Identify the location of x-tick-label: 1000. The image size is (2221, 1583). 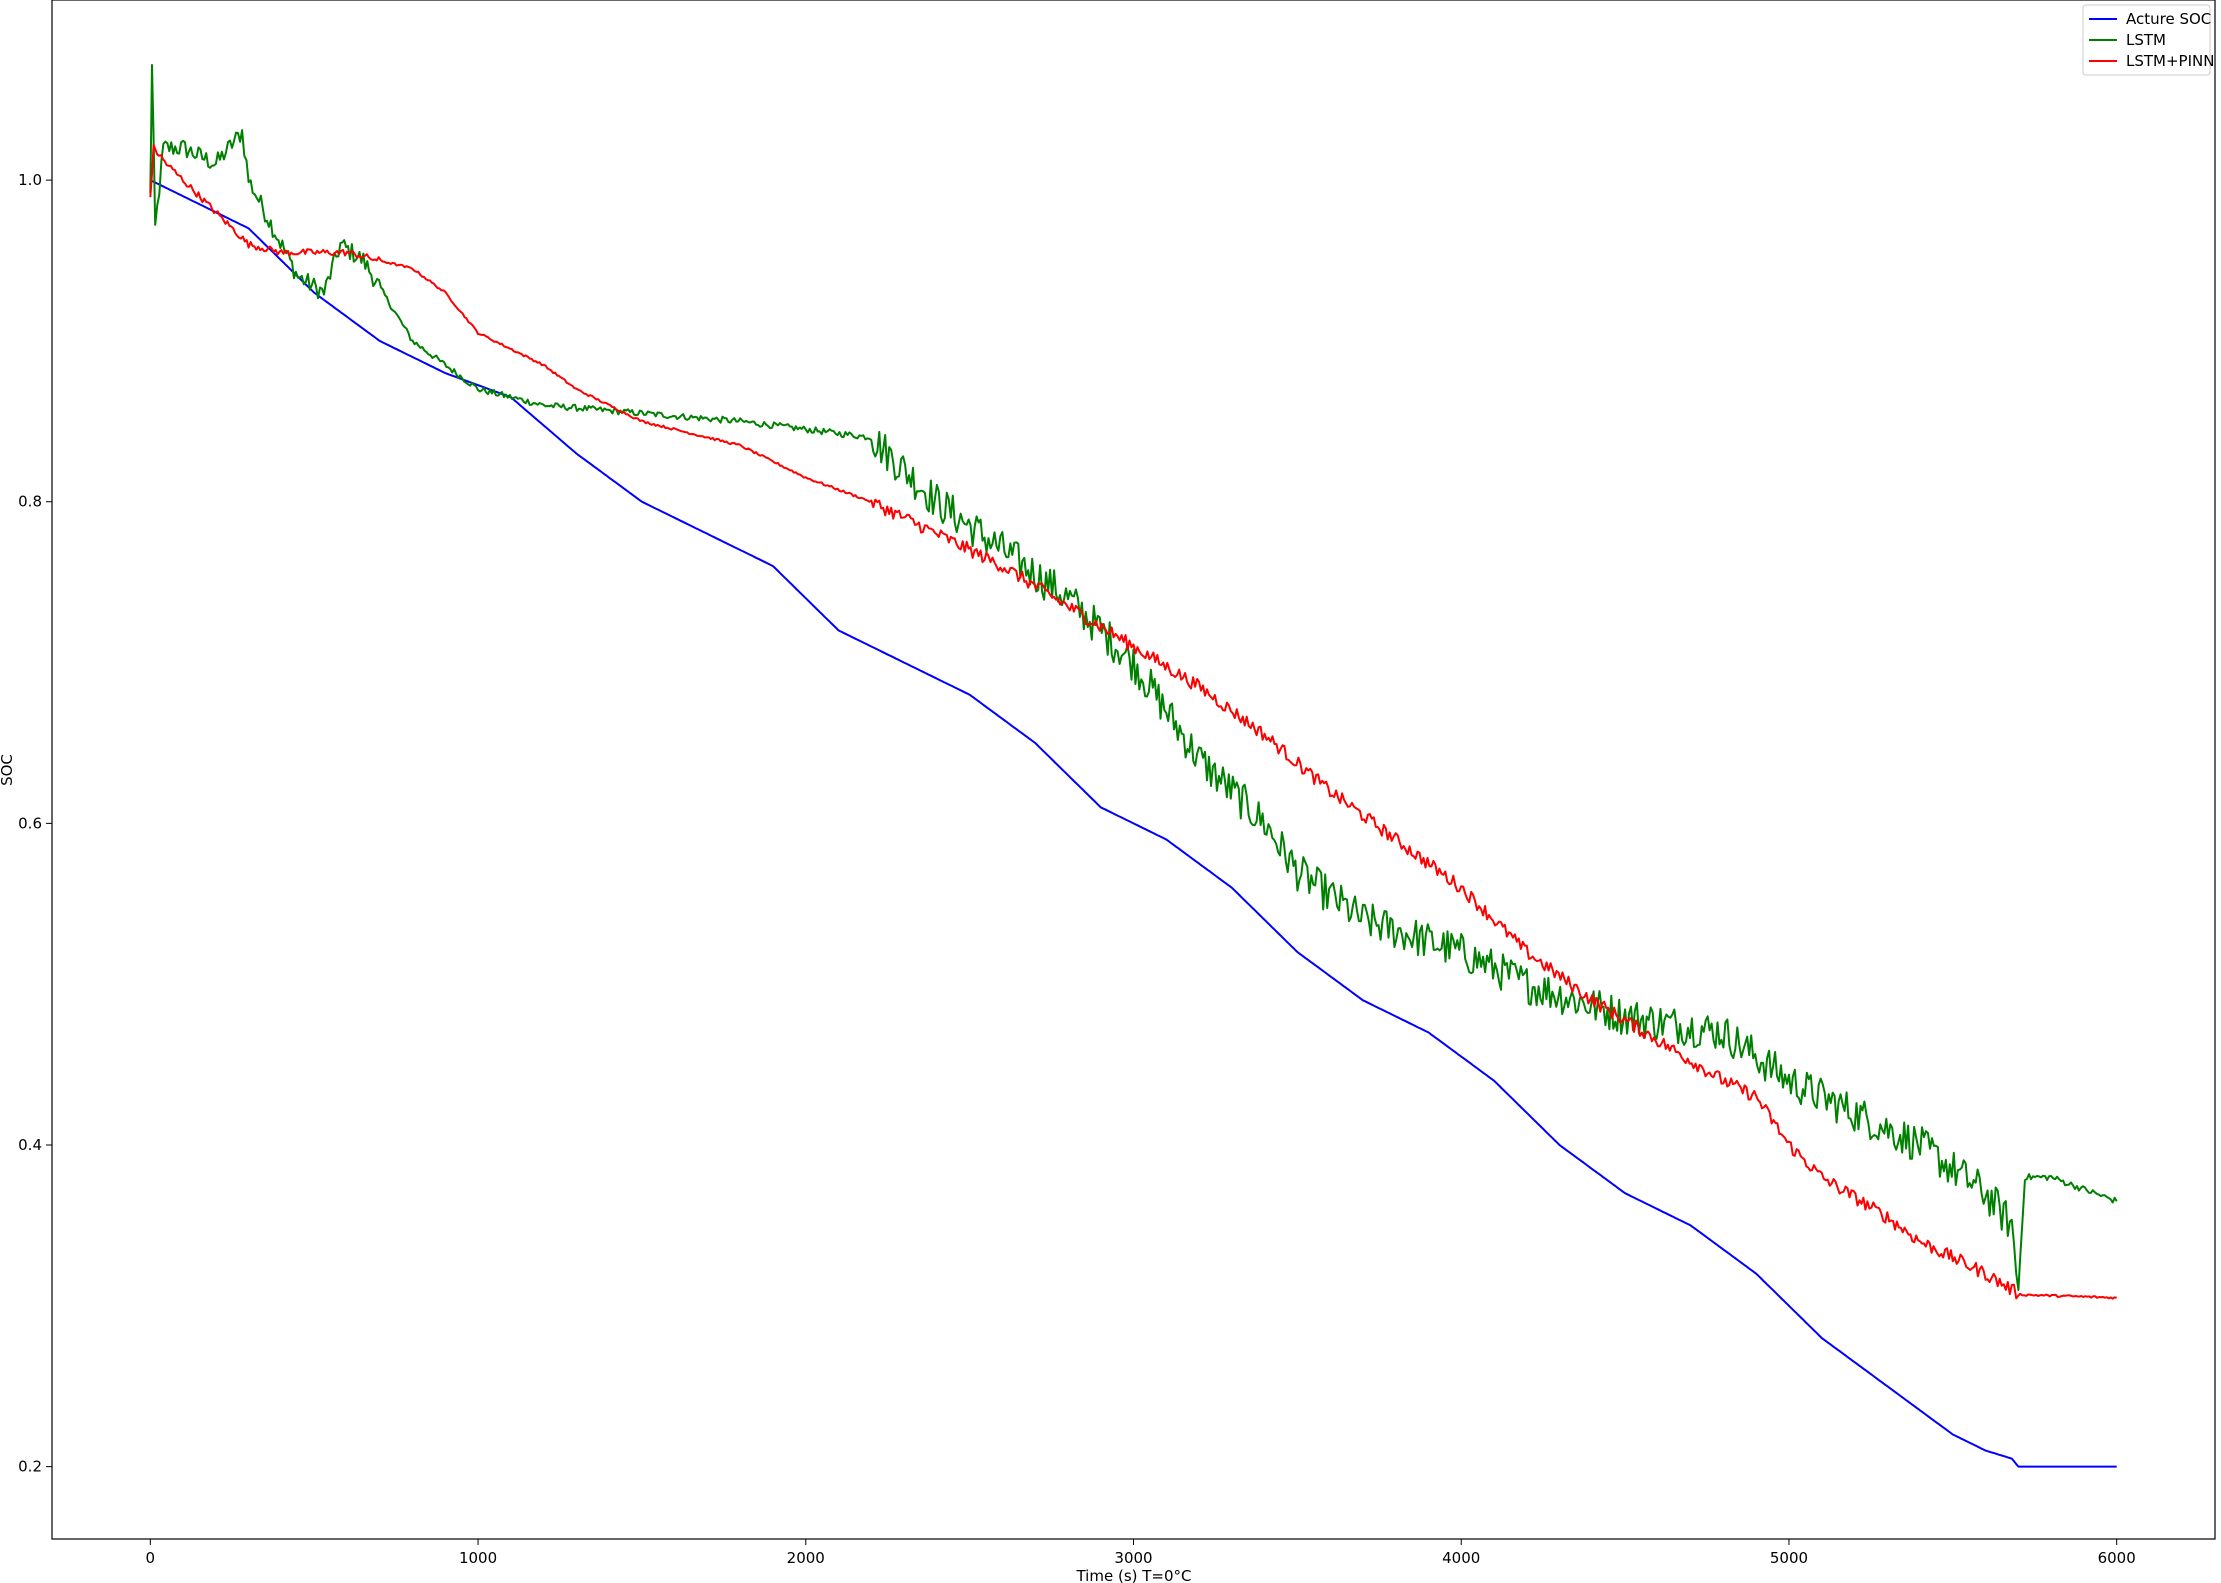
(478, 1558).